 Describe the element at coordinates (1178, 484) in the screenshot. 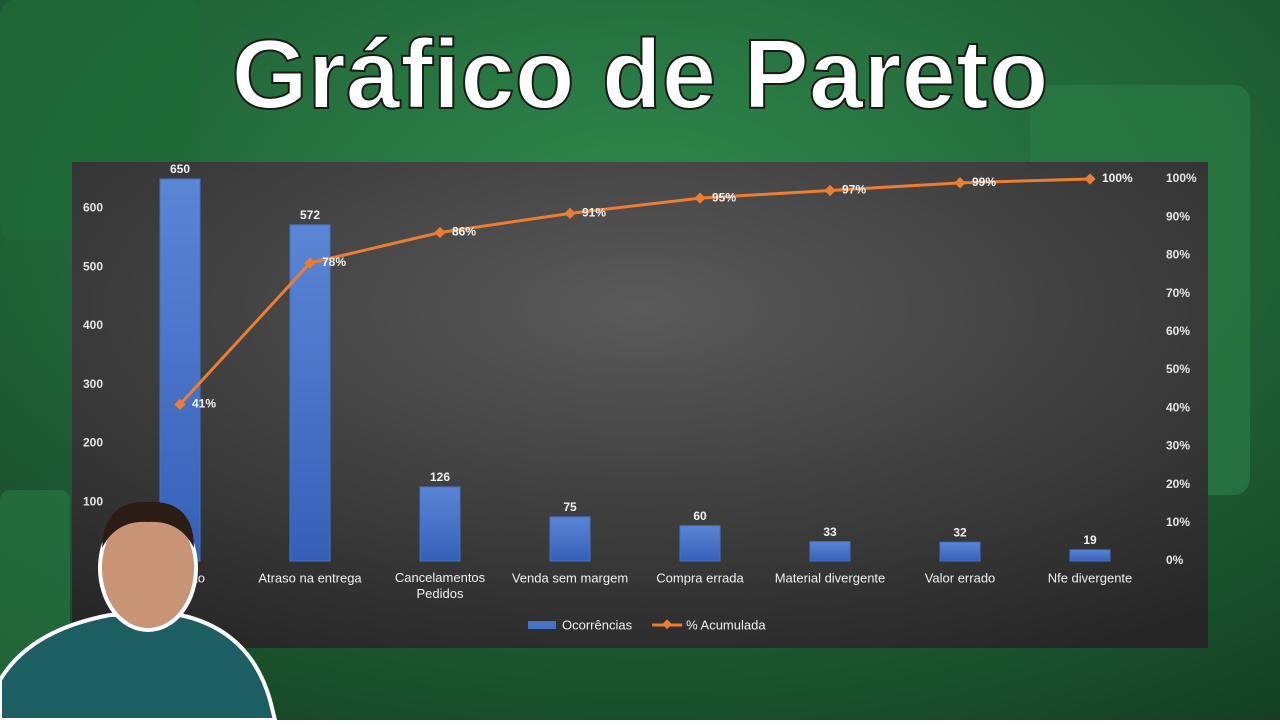

I see `y2-tick-label: 20%` at that location.